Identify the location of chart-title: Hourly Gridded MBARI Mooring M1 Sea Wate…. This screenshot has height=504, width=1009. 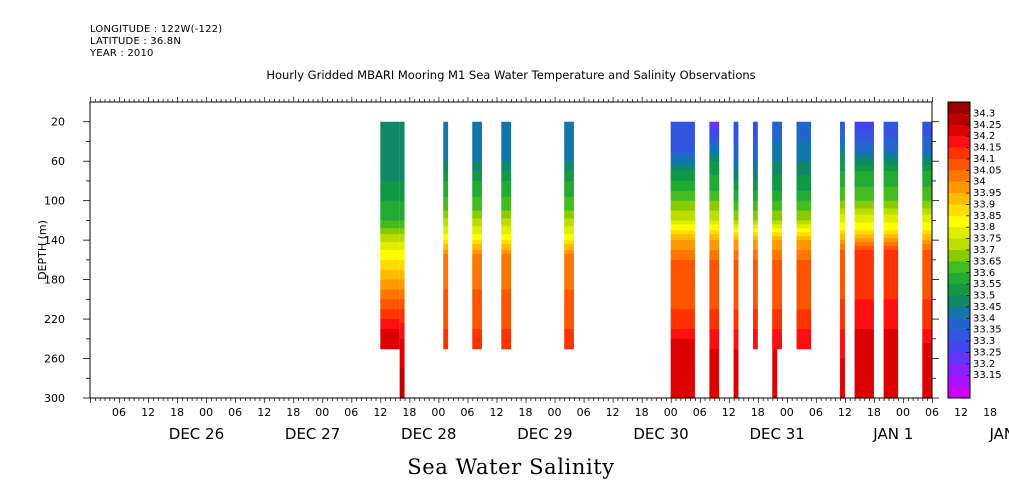
(511, 75).